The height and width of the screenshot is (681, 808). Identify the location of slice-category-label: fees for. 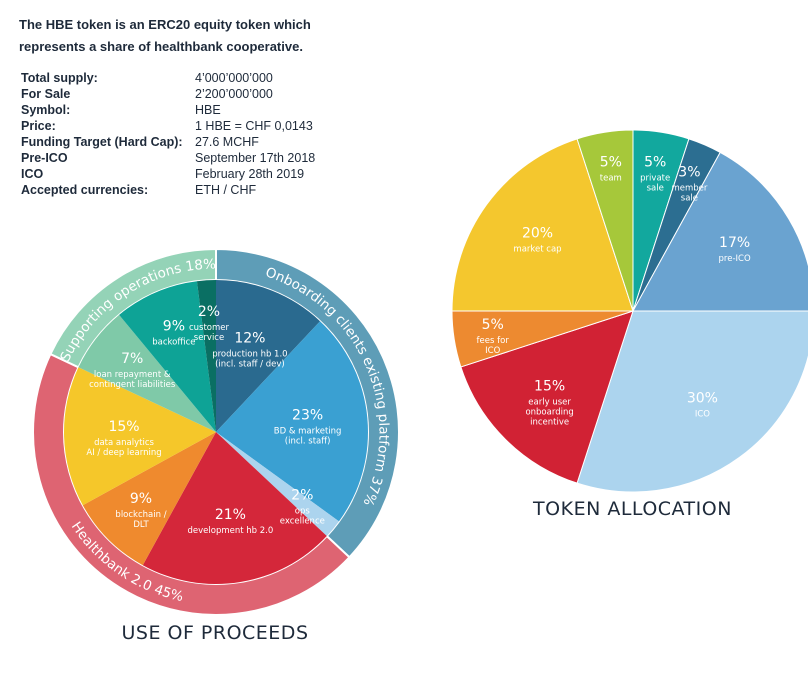
(493, 341).